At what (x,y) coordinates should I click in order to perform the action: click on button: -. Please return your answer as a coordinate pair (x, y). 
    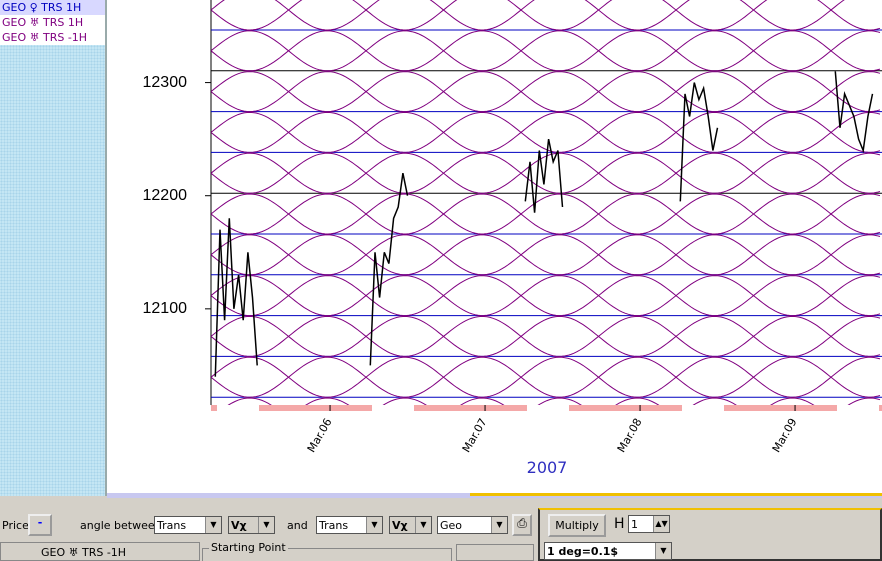
    Looking at the image, I should click on (40, 525).